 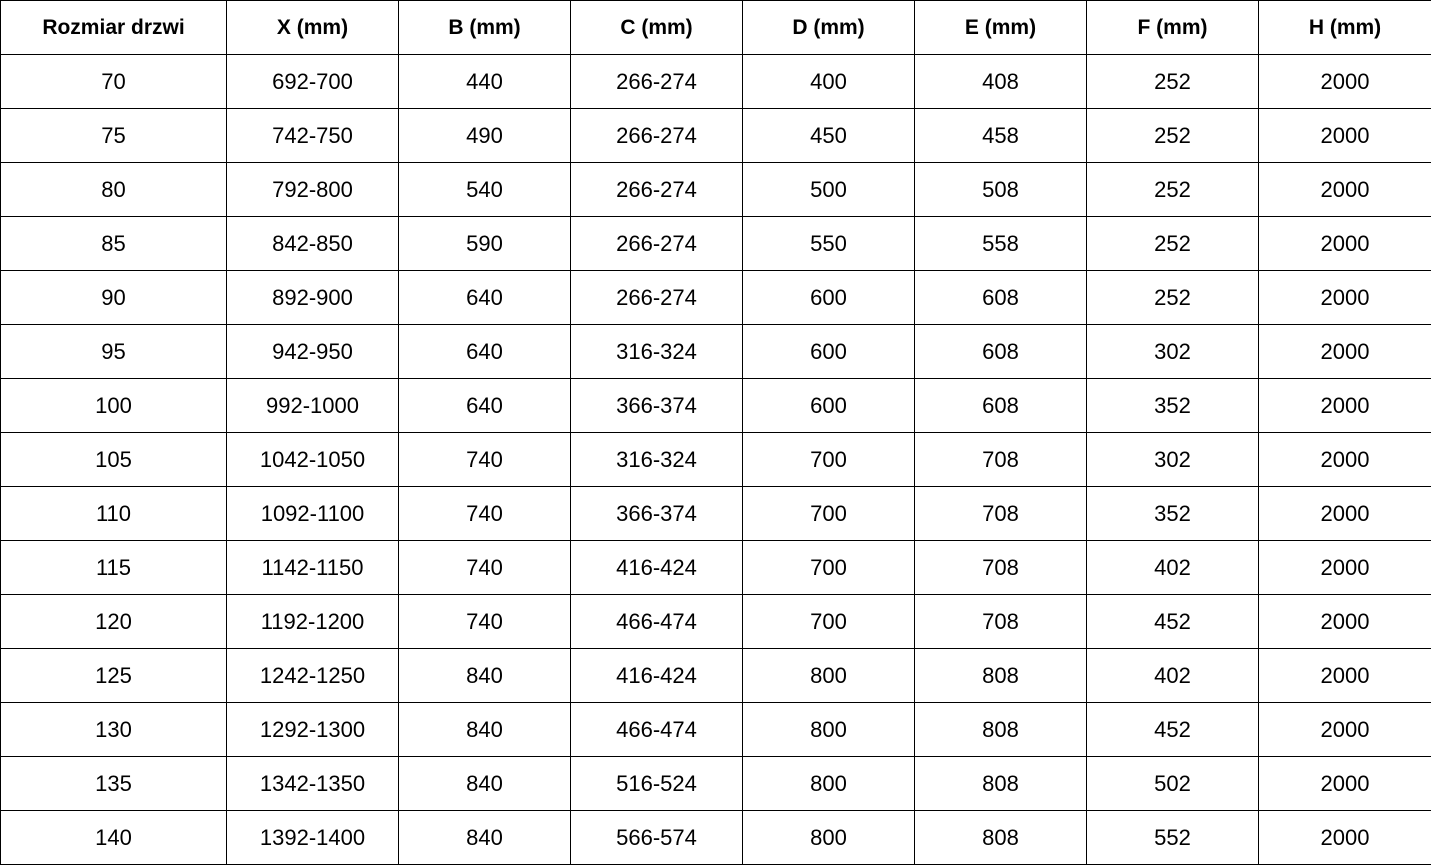 I want to click on column-header: X (mm), so click(x=312, y=27).